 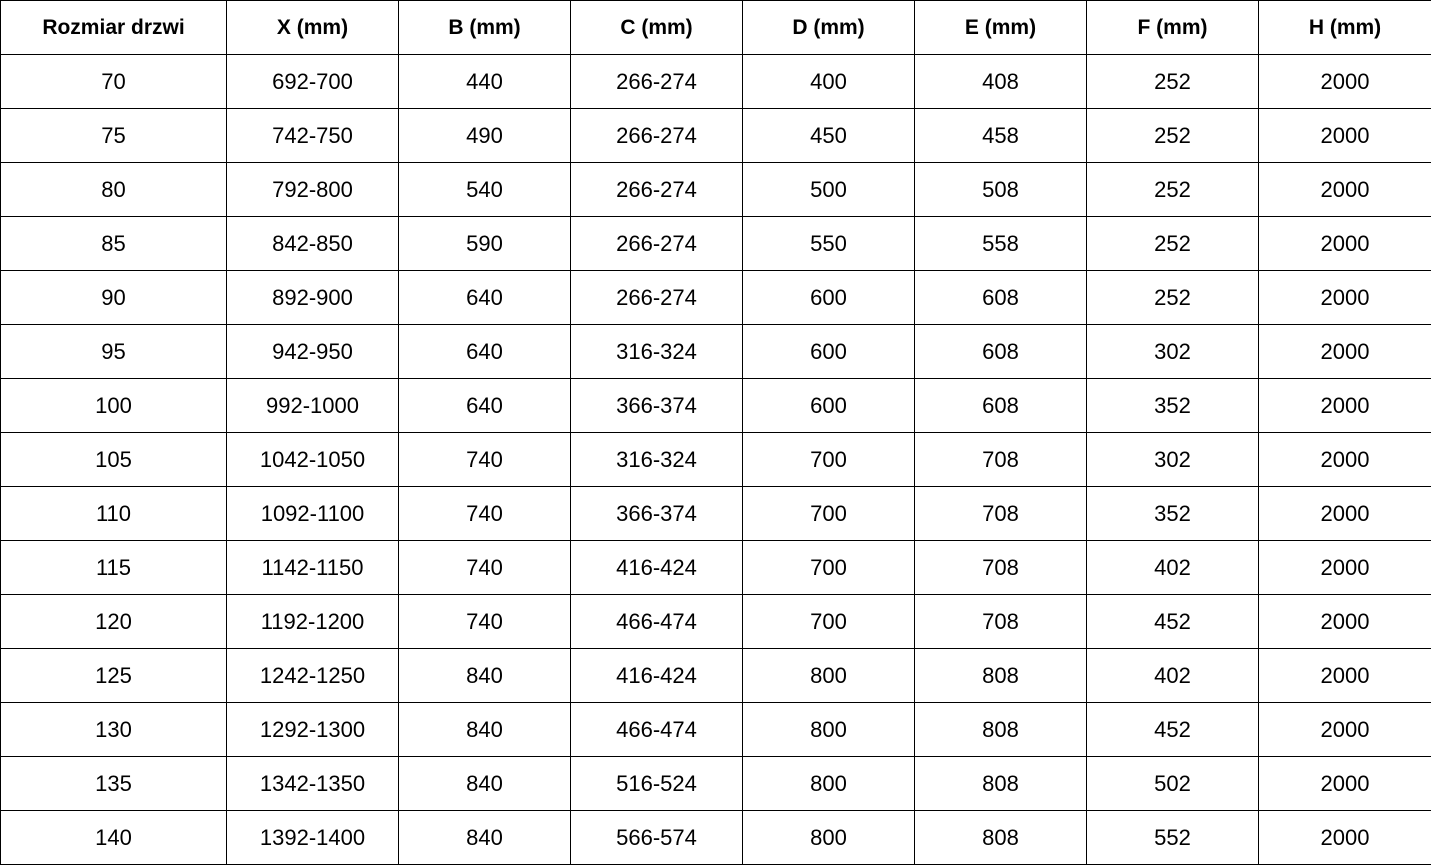 I want to click on column-header: X (mm), so click(x=312, y=27).